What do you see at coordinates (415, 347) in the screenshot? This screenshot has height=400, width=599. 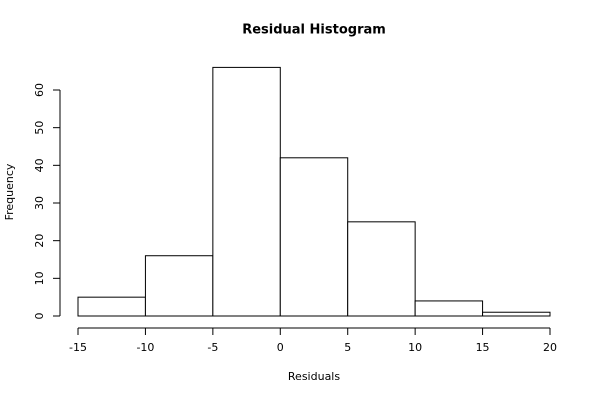 I see `x-tick-label: 10` at bounding box center [415, 347].